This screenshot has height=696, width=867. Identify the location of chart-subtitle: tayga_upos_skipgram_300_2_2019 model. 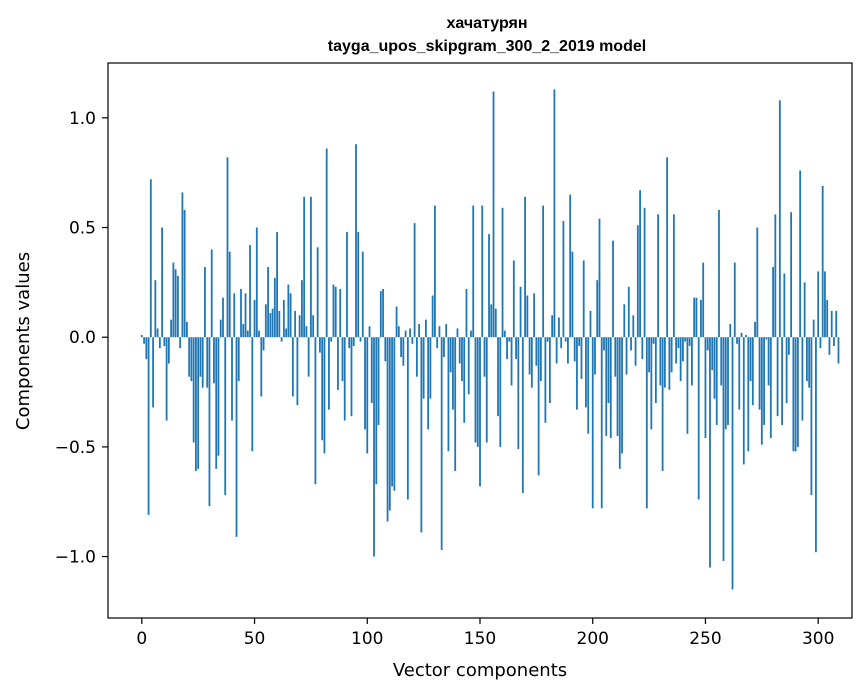
(487, 46).